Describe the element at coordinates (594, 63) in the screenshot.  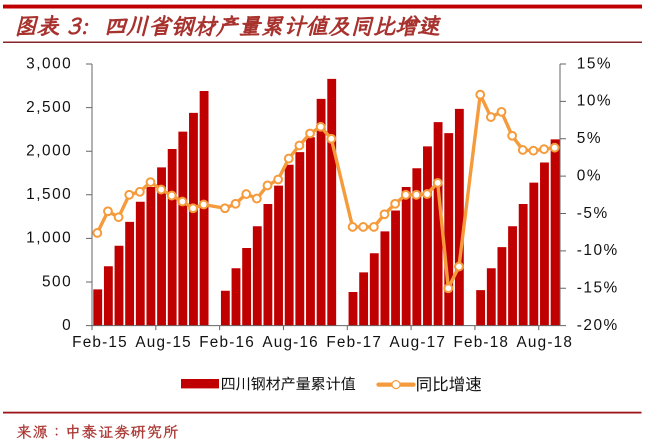
I see `svg-text: 15%` at that location.